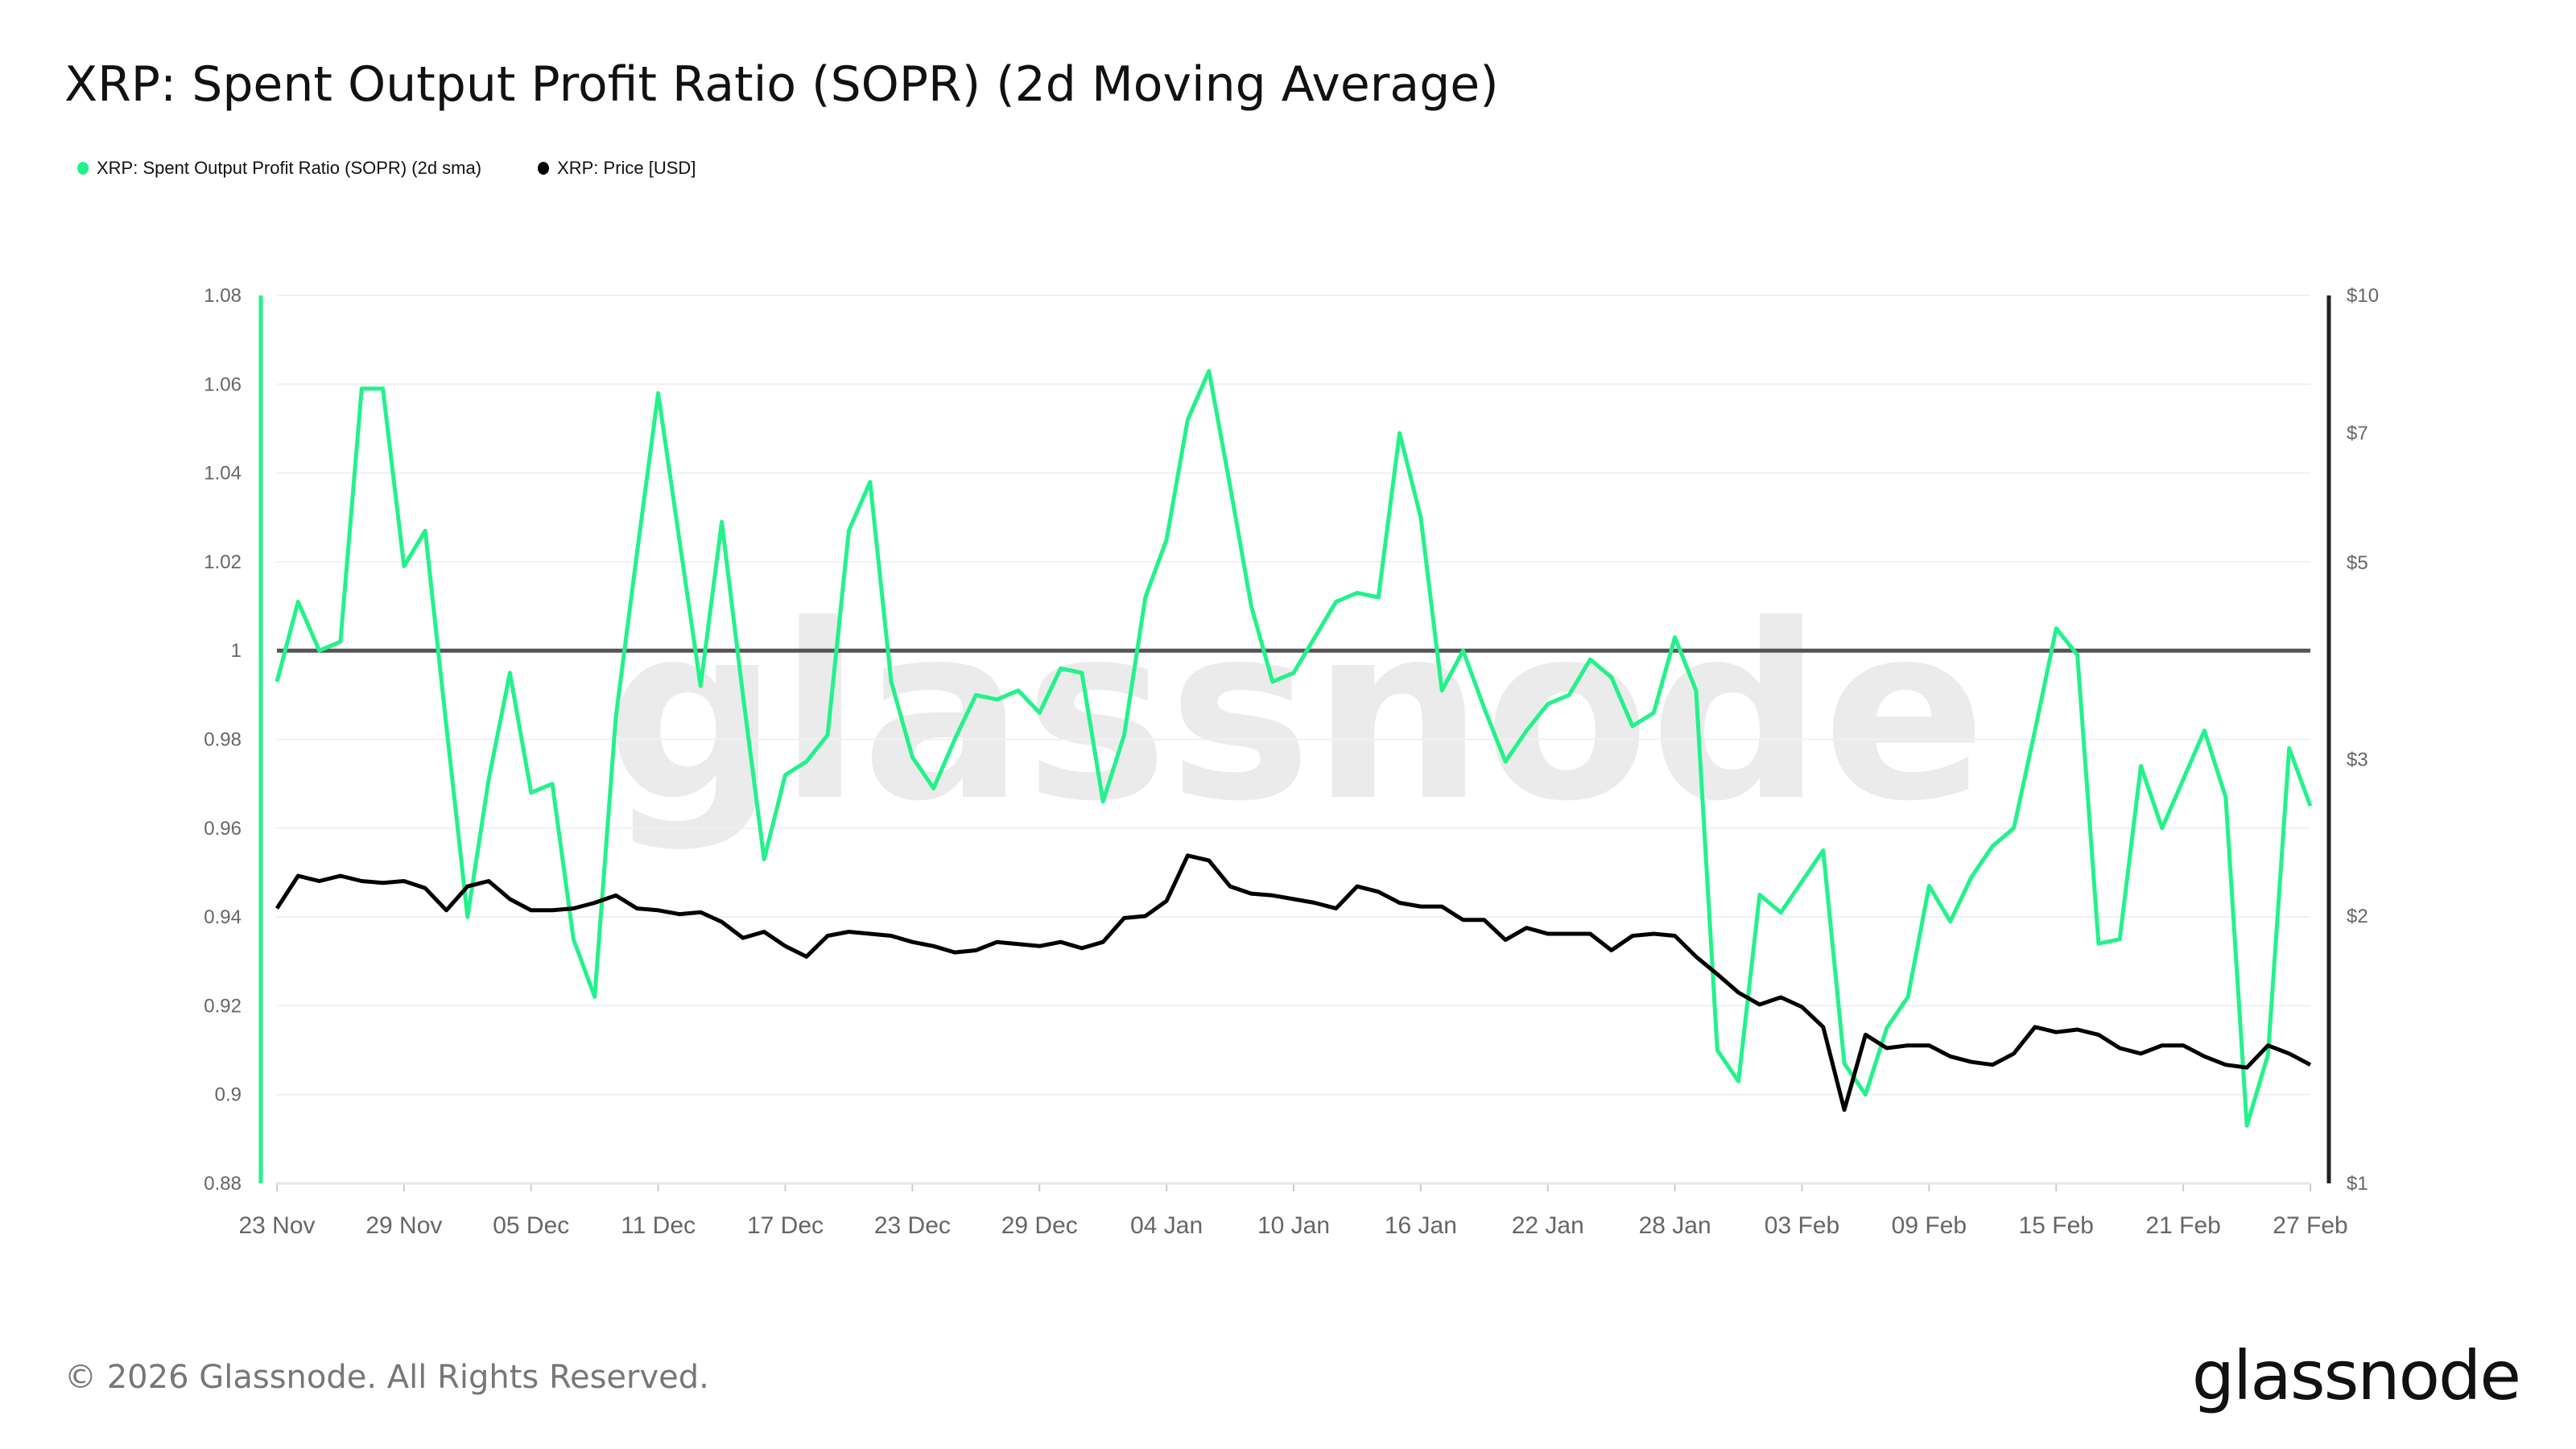 The height and width of the screenshot is (1449, 2576). I want to click on legend-label: XRP: Price [USD], so click(626, 168).